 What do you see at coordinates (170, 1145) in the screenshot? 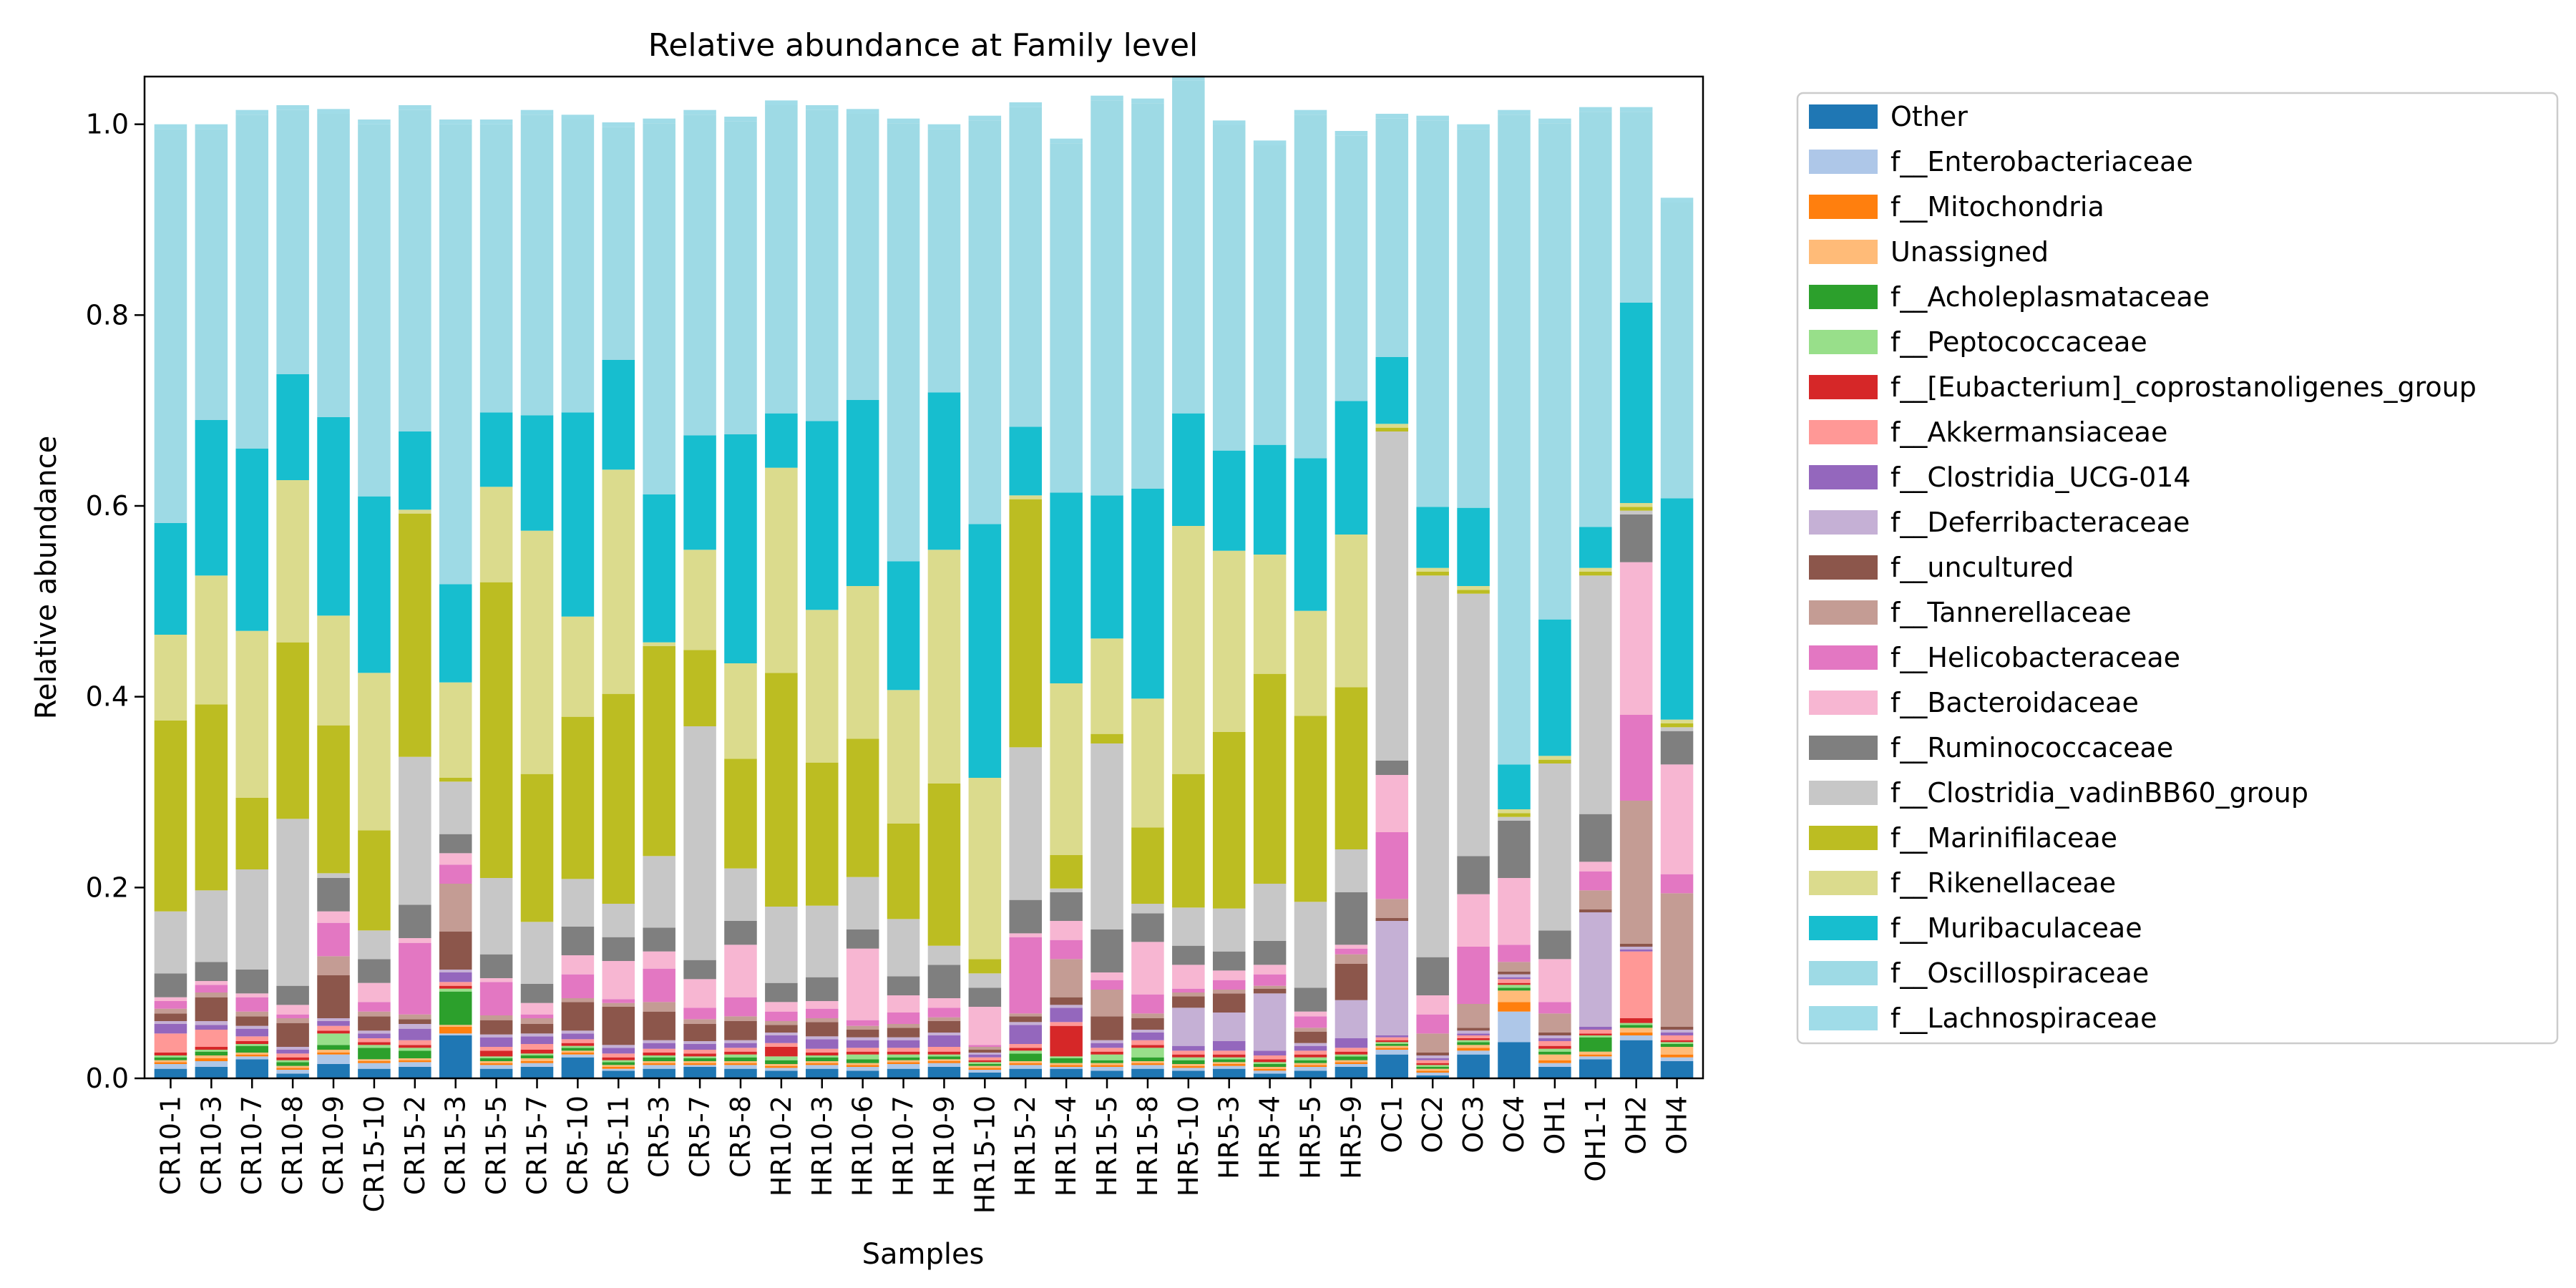
I see `x-tick-label: CR10-1` at bounding box center [170, 1145].